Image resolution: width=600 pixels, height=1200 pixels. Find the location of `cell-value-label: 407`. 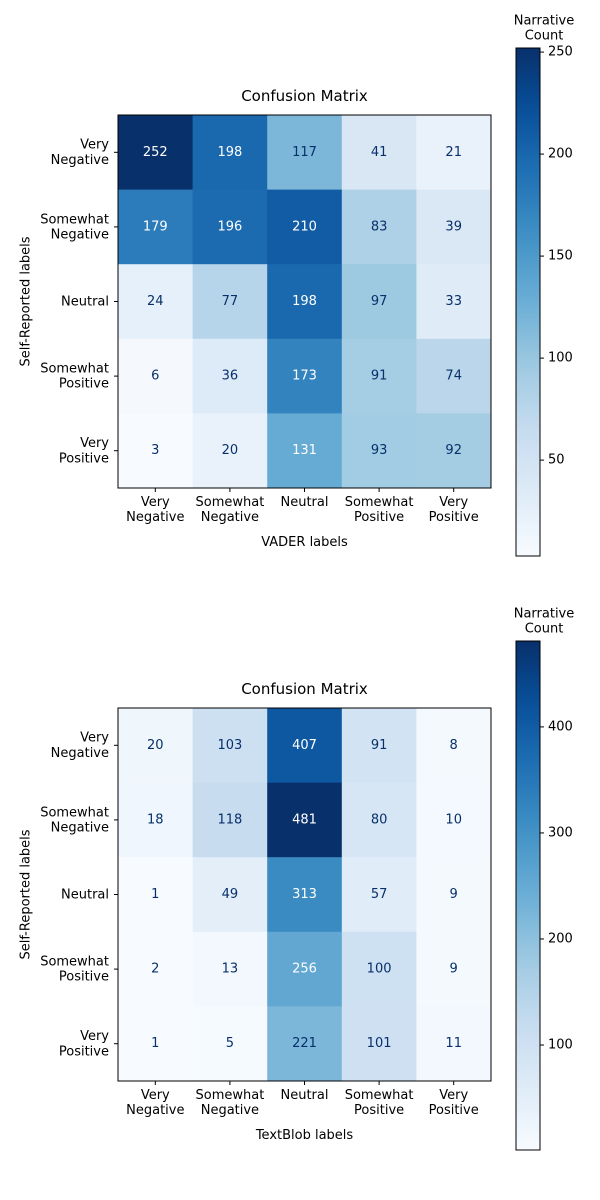

cell-value-label: 407 is located at coordinates (304, 745).